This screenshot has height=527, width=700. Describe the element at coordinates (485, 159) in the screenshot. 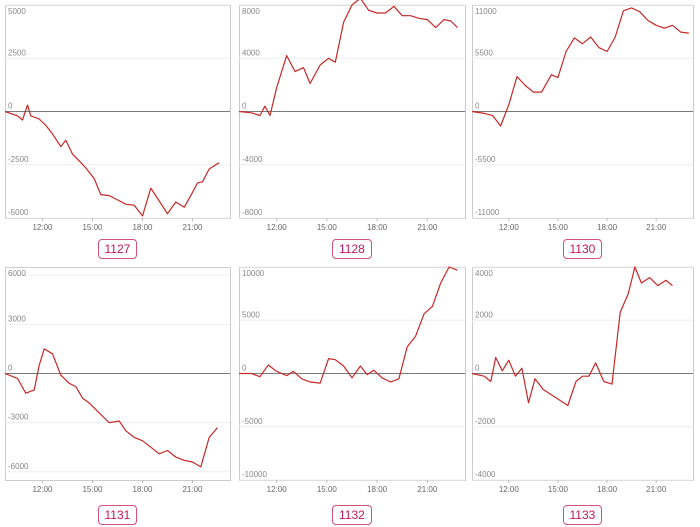

I see `y-tick-label: -5500` at that location.